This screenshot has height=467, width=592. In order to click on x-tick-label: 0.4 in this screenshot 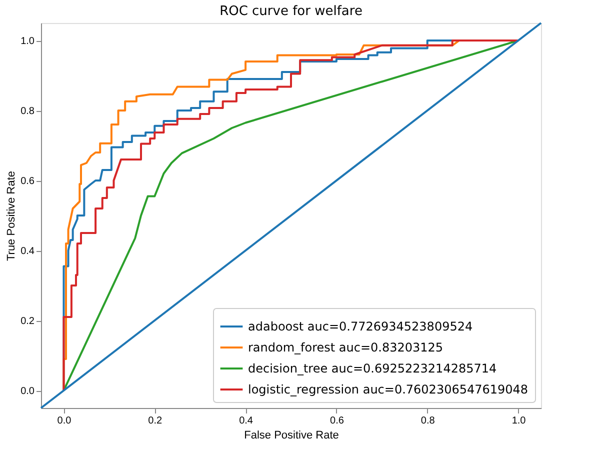, I will do `click(246, 421)`.